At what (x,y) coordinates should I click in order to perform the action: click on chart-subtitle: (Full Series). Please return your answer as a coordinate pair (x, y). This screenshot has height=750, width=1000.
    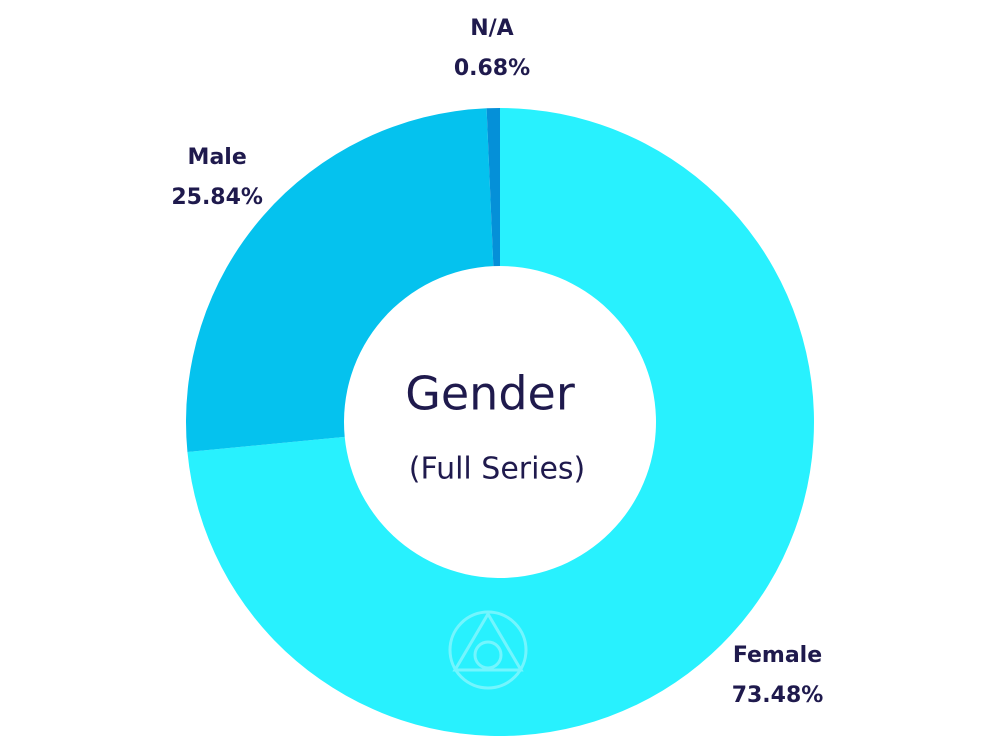
    Looking at the image, I should click on (497, 469).